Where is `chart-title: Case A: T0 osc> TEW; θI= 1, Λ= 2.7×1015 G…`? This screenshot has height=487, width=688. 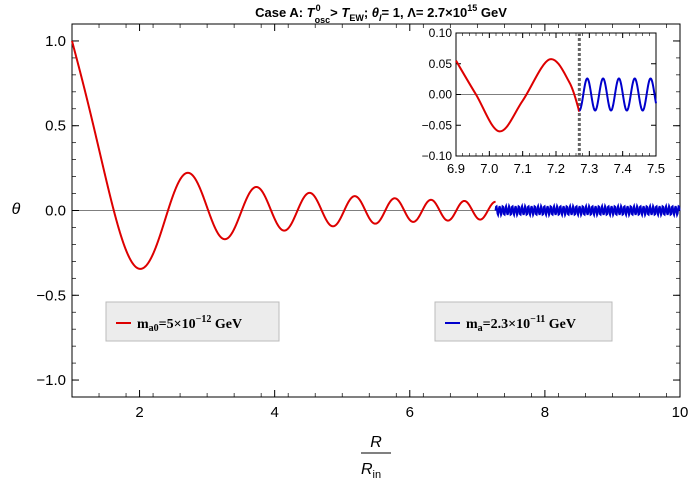 chart-title: Case A: T0 osc> TEW; θI= 1, Λ= 2.7×1015 G… is located at coordinates (381, 14).